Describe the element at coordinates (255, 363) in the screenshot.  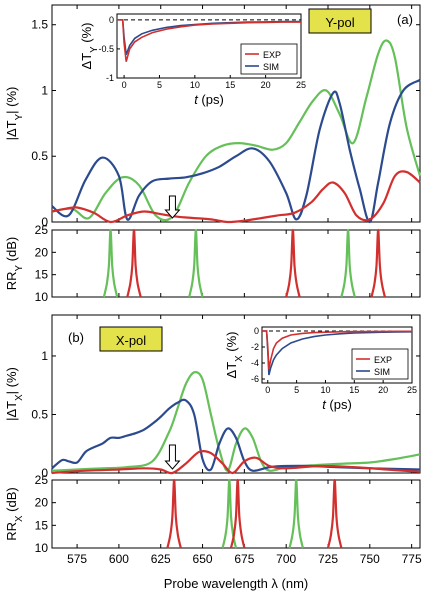
I see `inset-y-tick-label: -4` at that location.